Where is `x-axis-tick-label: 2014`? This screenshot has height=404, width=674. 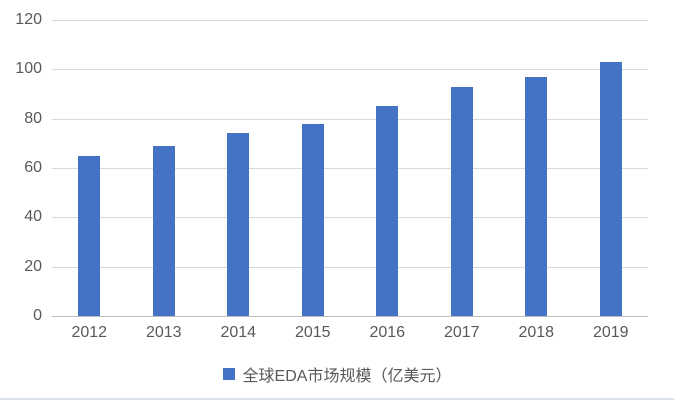 x-axis-tick-label: 2014 is located at coordinates (238, 332).